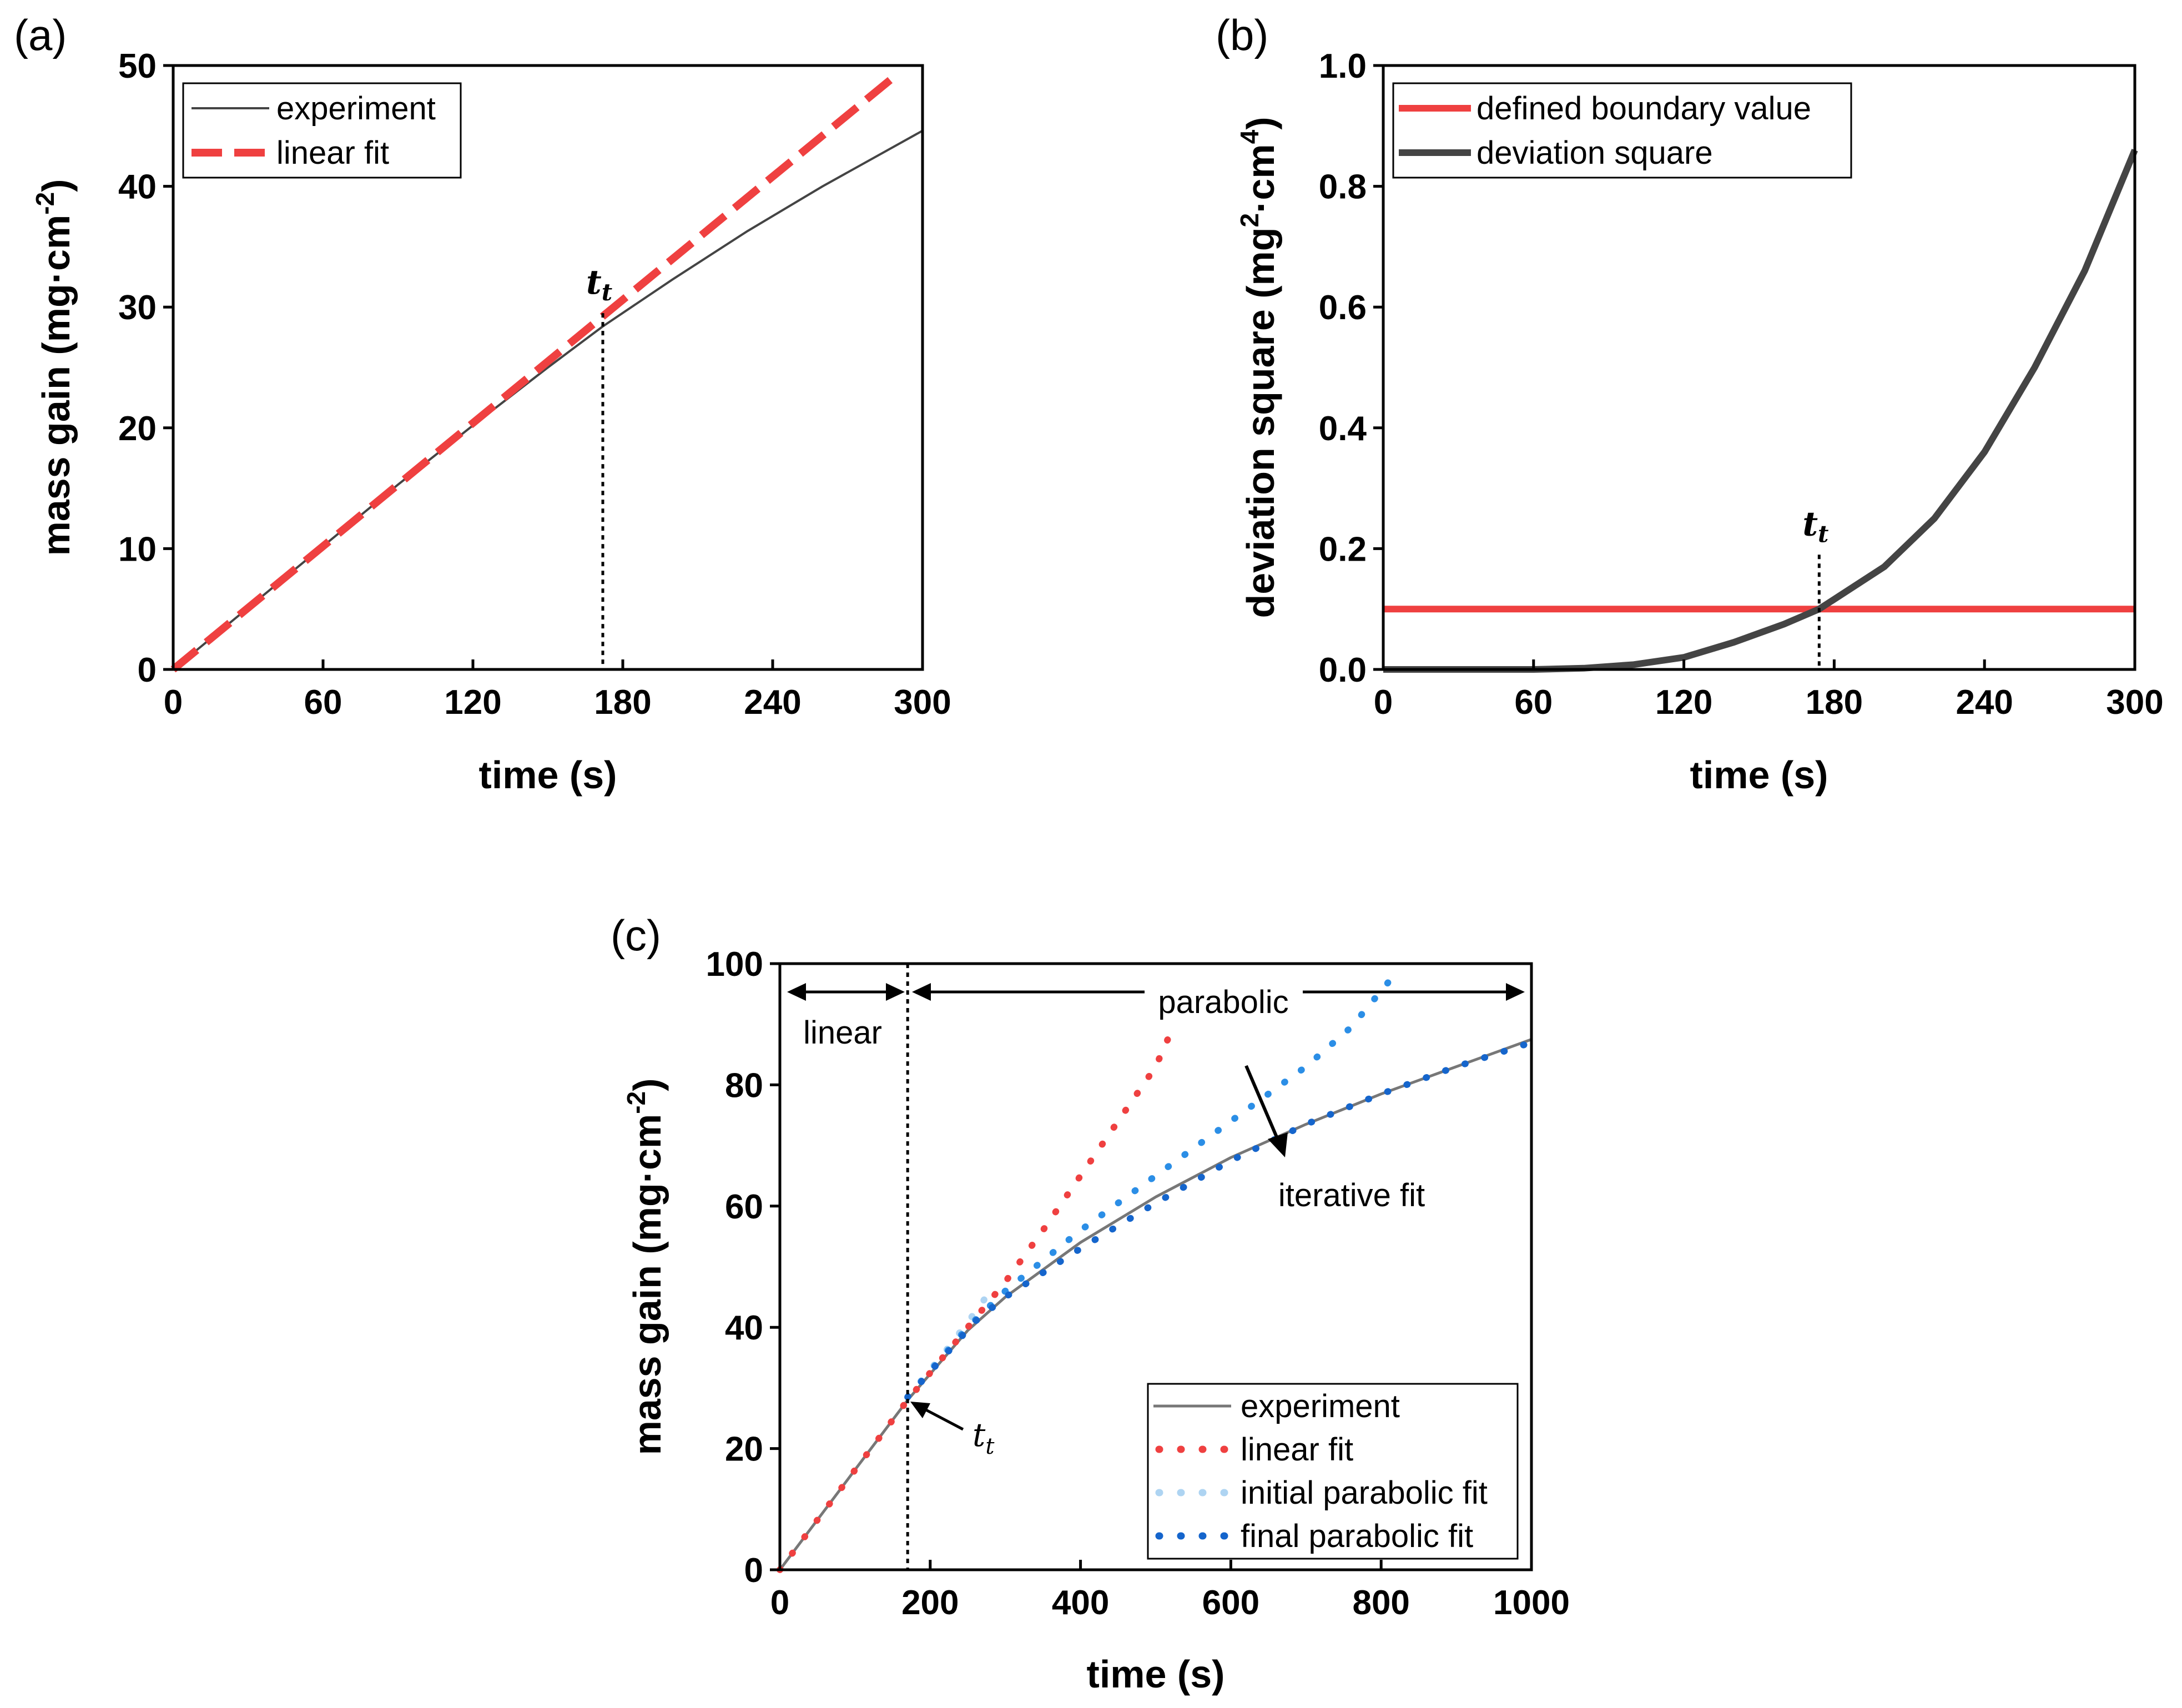  Describe the element at coordinates (921, 992) in the screenshot. I see `parabolic-arrow-left-head` at that location.